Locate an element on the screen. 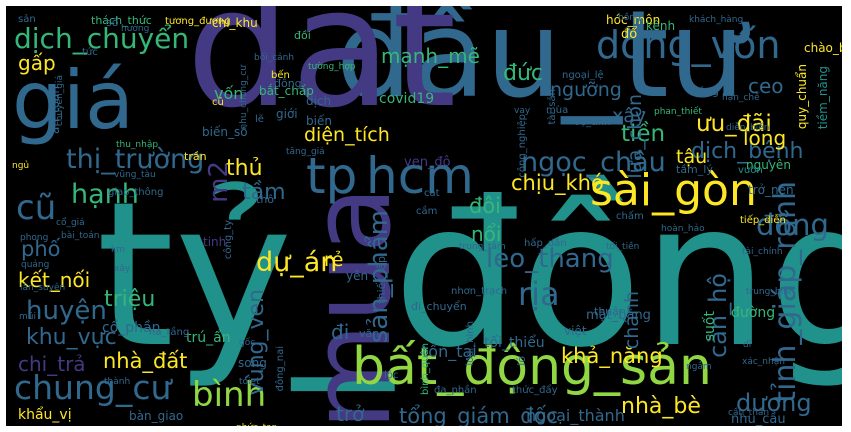 Image resolution: width=851 pixels, height=432 pixels. word-lo: lớ is located at coordinates (521, 361).